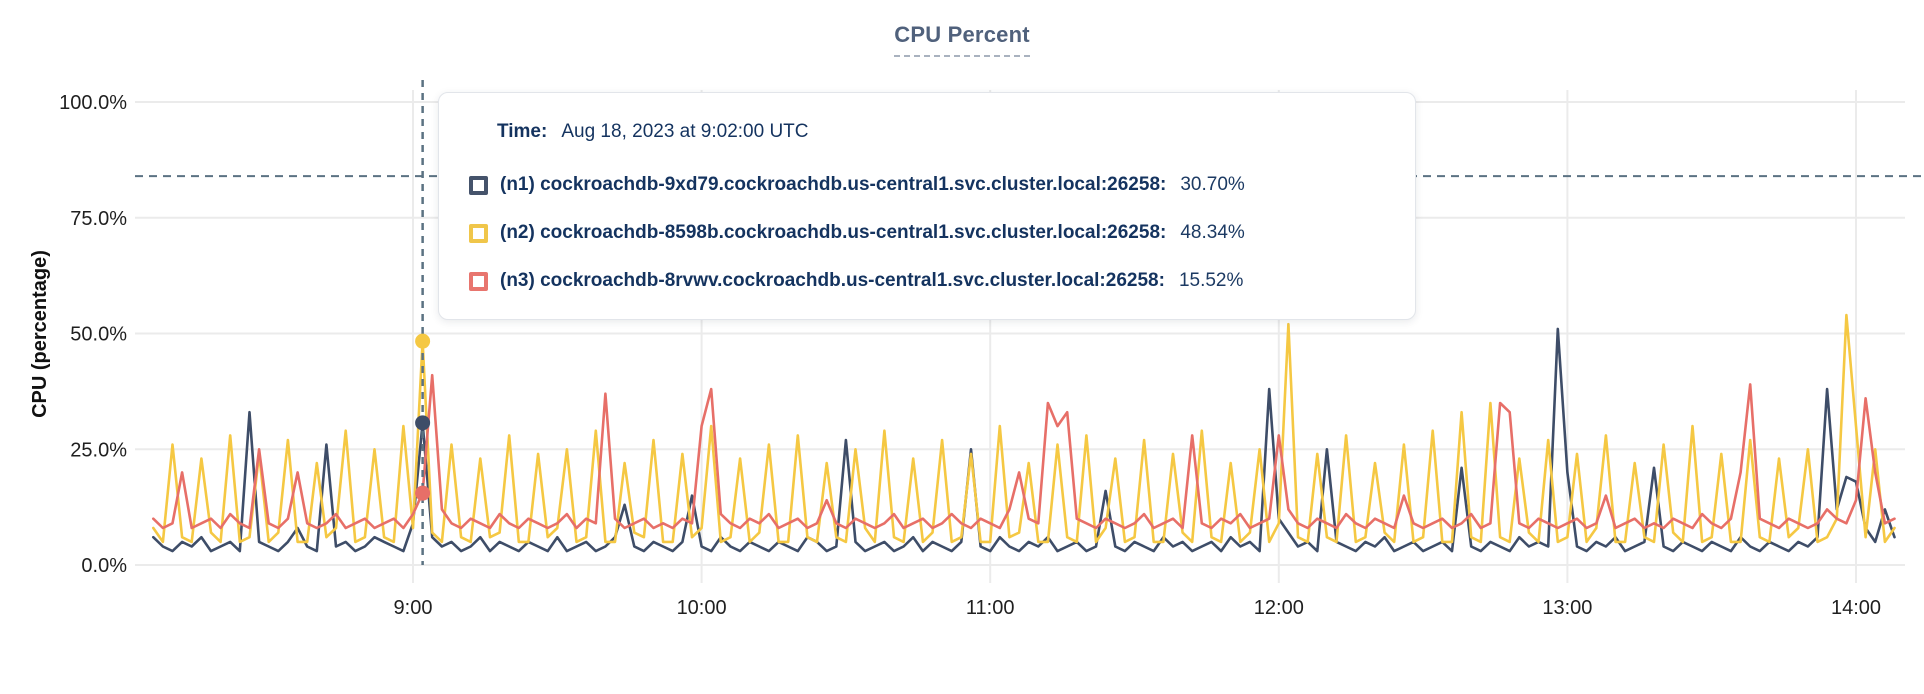  I want to click on y-tick-label: 50.0%, so click(98, 335).